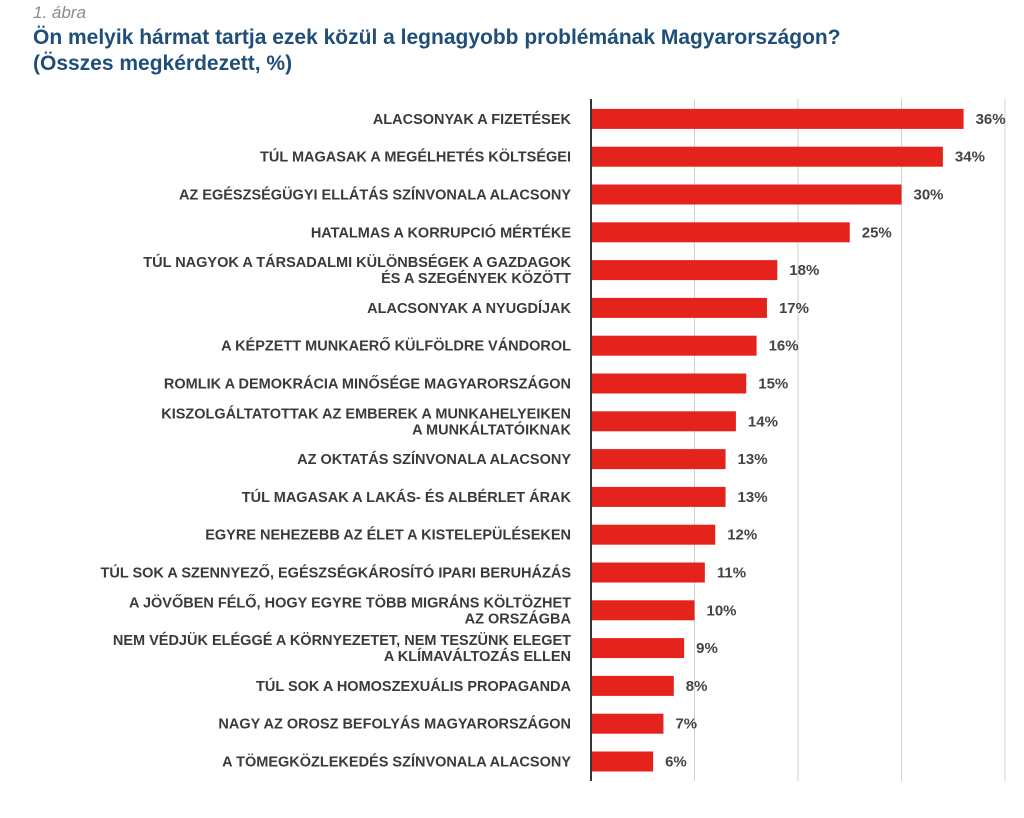 Image resolution: width=1024 pixels, height=818 pixels. I want to click on category-label: HATALMAS A KORRUPCIÓ MÉRTÉKE, so click(441, 232).